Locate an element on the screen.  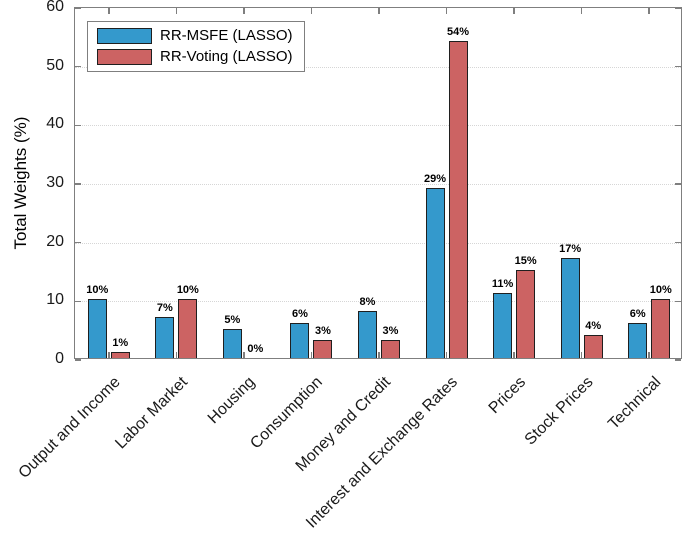
legend-entry-rr-voting: RR-Voting (LASSO) is located at coordinates (195, 56).